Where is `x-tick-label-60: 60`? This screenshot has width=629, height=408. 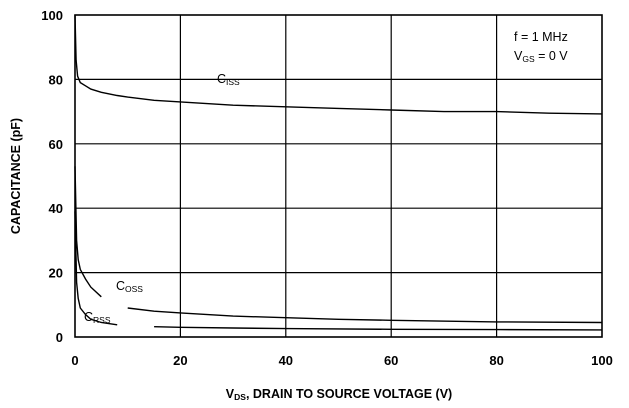
x-tick-label-60: 60 is located at coordinates (391, 360).